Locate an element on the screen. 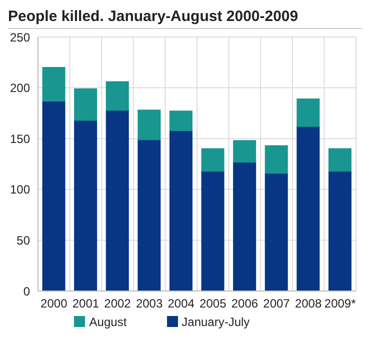  y-tick-label: 200 is located at coordinates (20, 88).